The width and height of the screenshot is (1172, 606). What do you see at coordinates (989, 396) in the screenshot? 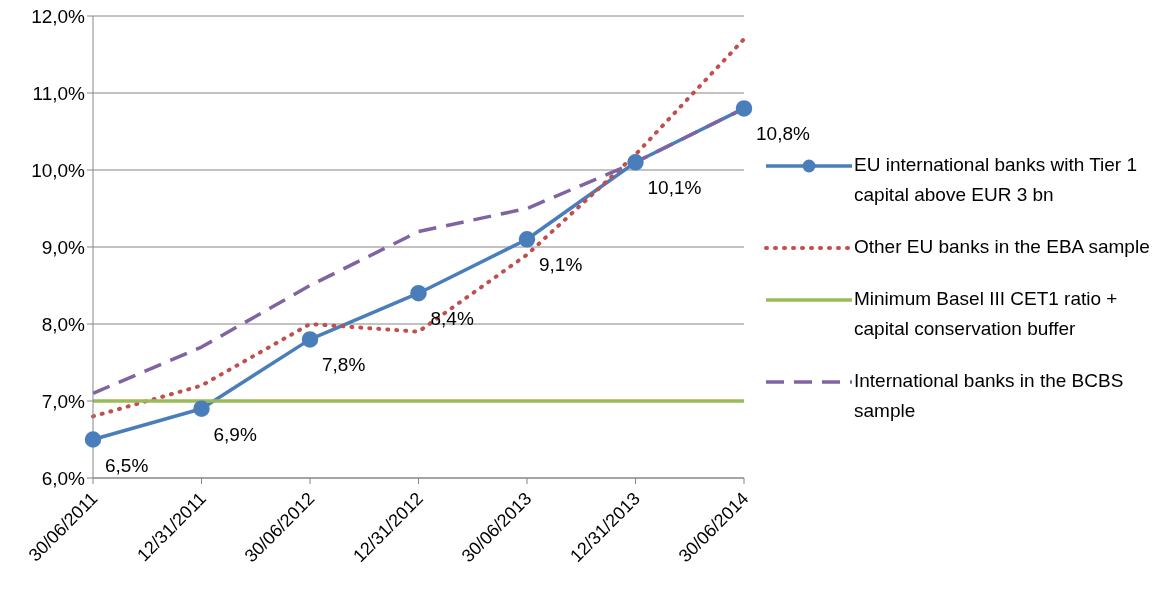
I see `legend-label: International banks in the BCBS sample` at bounding box center [989, 396].